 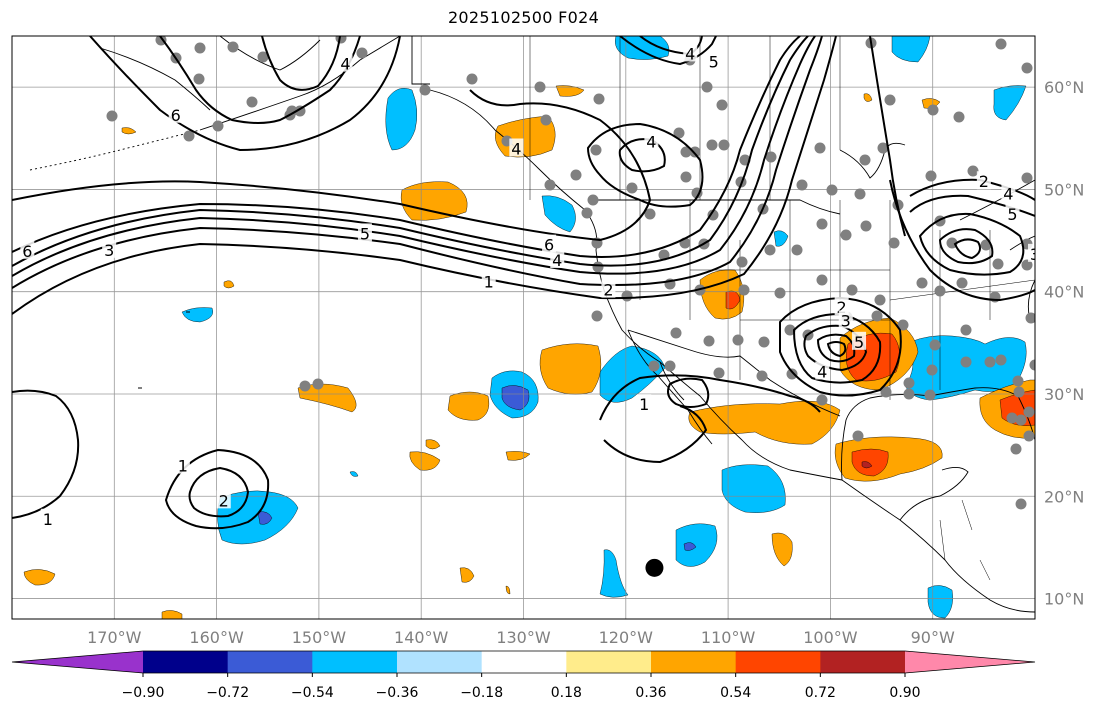 I want to click on lat-tick-label: 10°N, so click(x=1064, y=599).